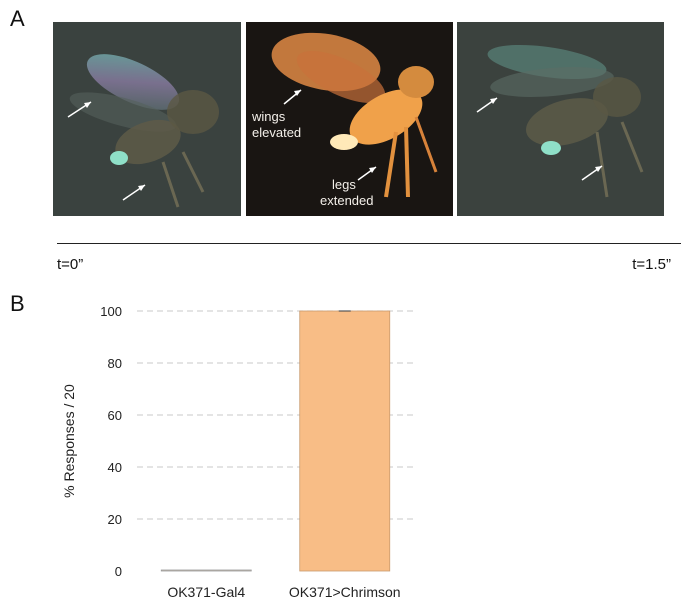 The image size is (681, 605). What do you see at coordinates (118, 571) in the screenshot?
I see `y-tick-label: 0` at bounding box center [118, 571].